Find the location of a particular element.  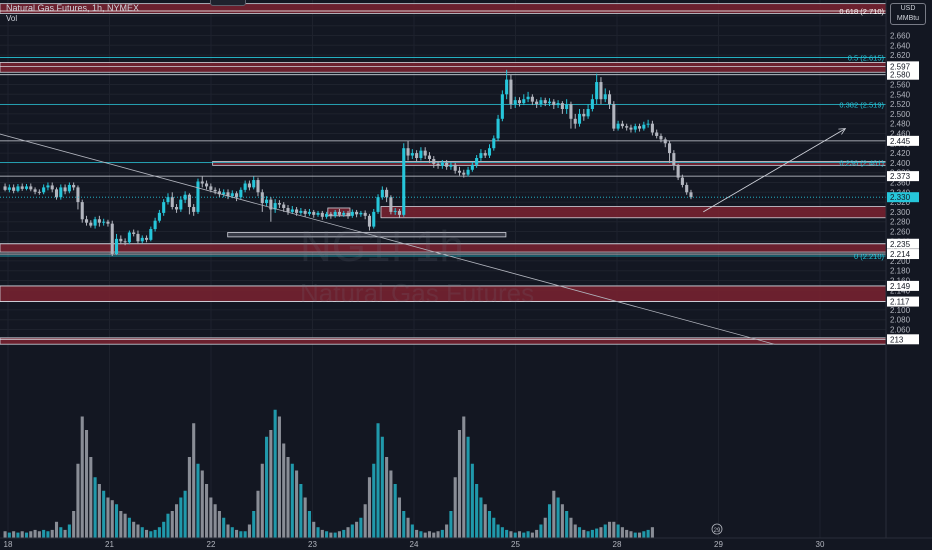

fib-label: 0 (2.210) is located at coordinates (869, 256).